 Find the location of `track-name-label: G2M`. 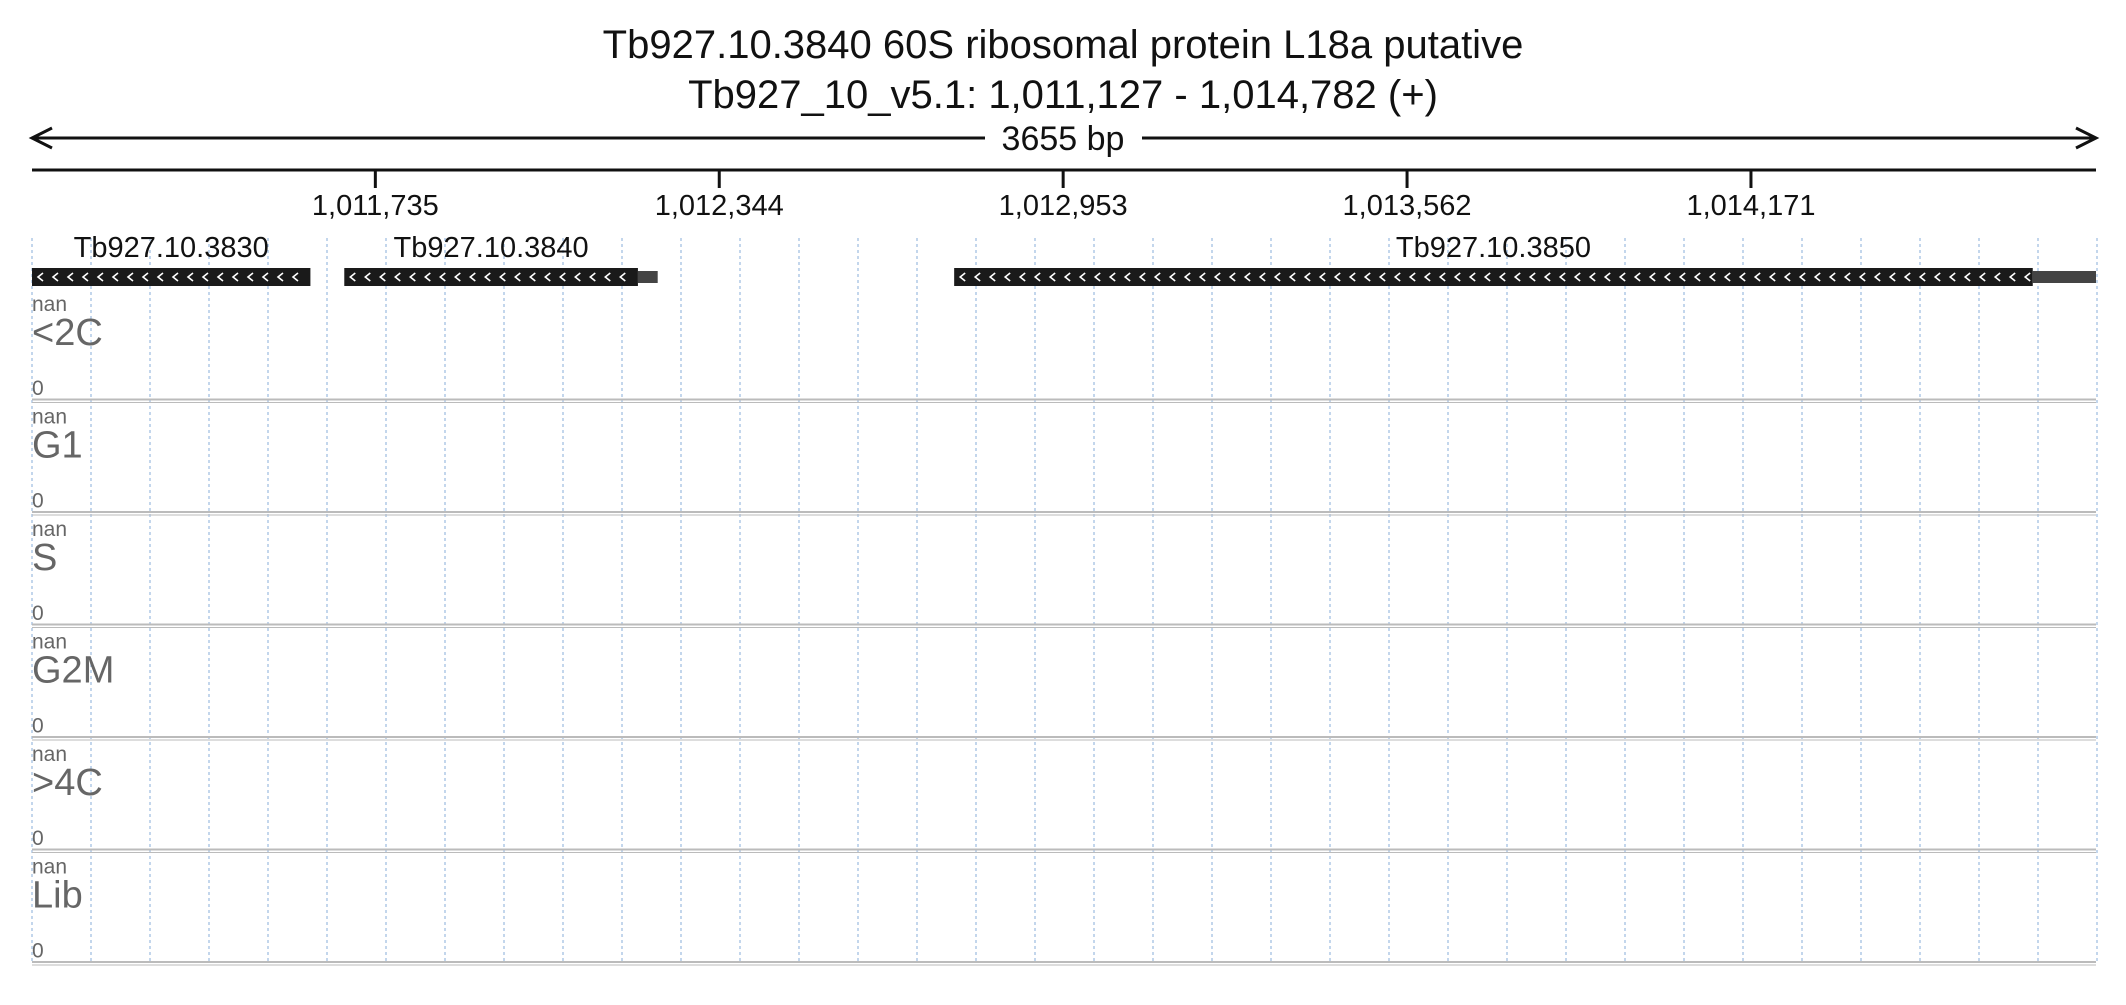

track-name-label: G2M is located at coordinates (73, 671).